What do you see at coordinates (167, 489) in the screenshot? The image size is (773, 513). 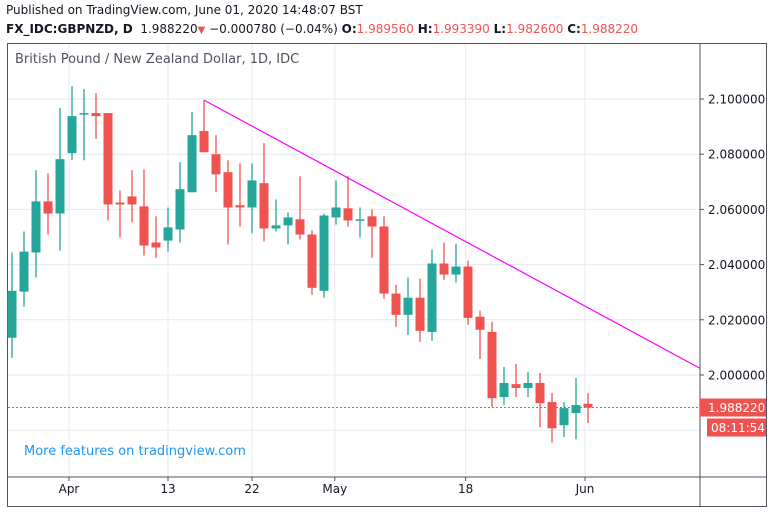 I see `x-tick-label: 13` at bounding box center [167, 489].